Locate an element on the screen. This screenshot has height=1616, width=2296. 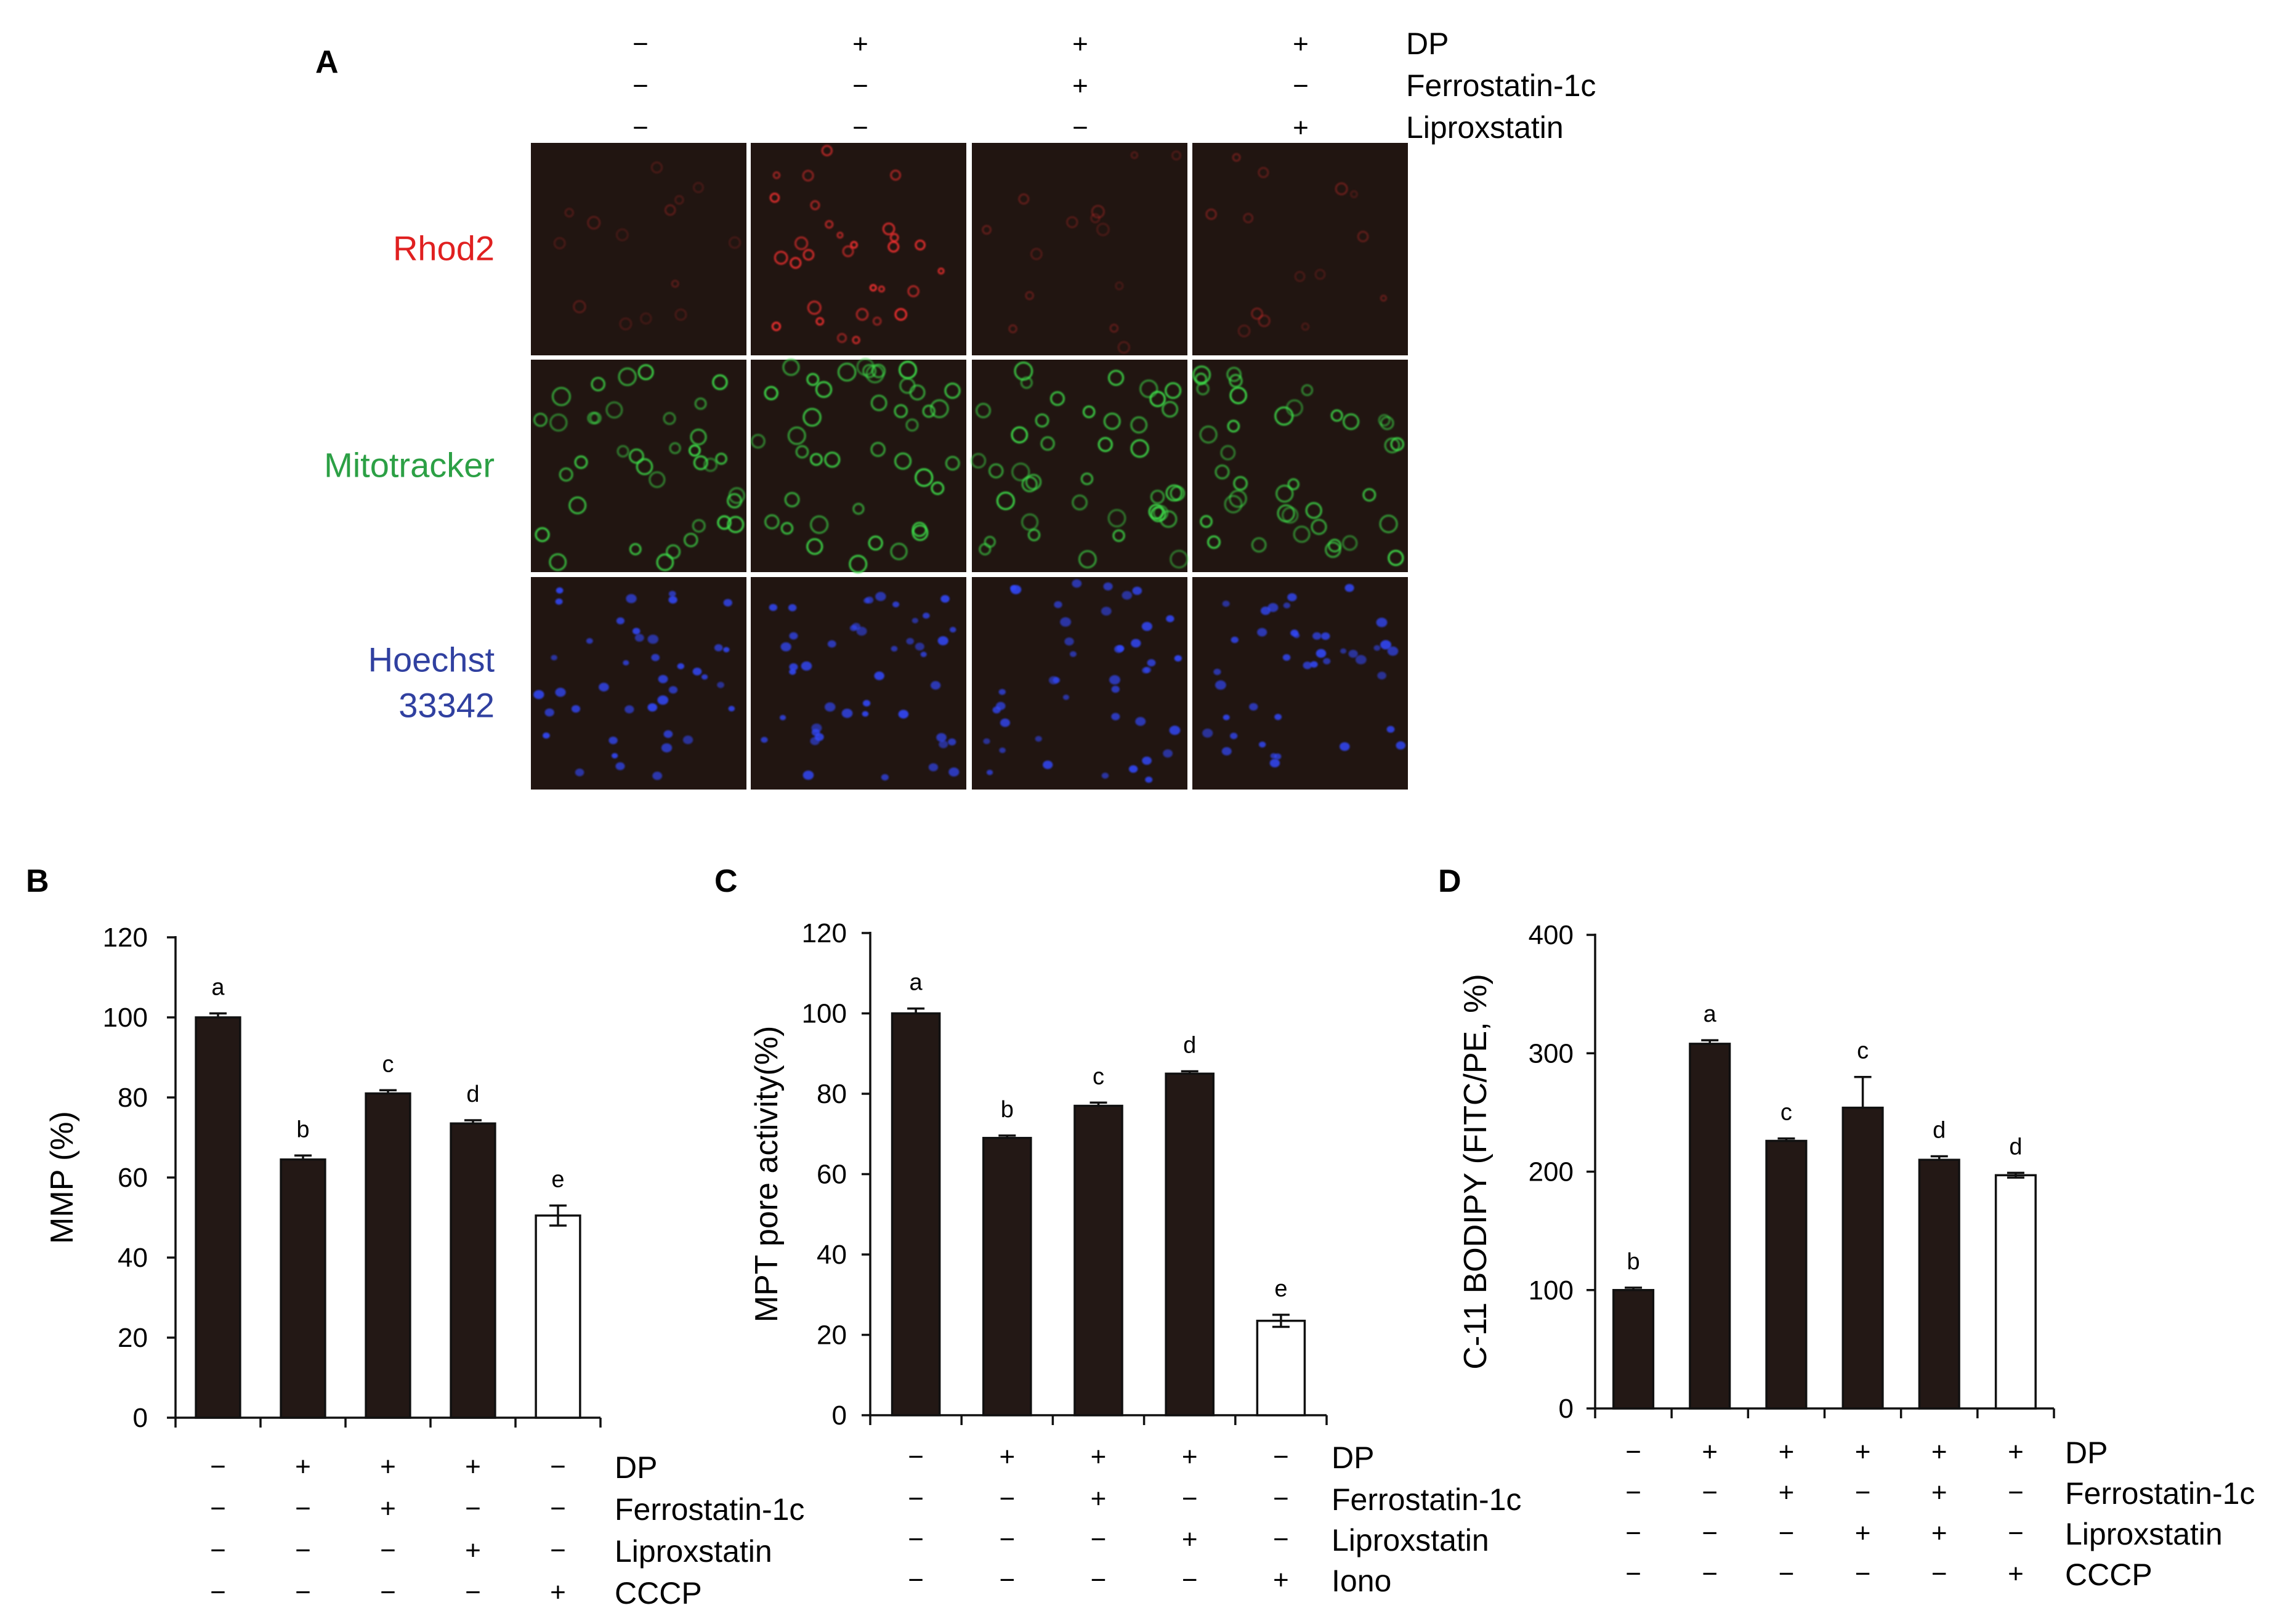
y-tick-label: 200 is located at coordinates (1551, 1172).